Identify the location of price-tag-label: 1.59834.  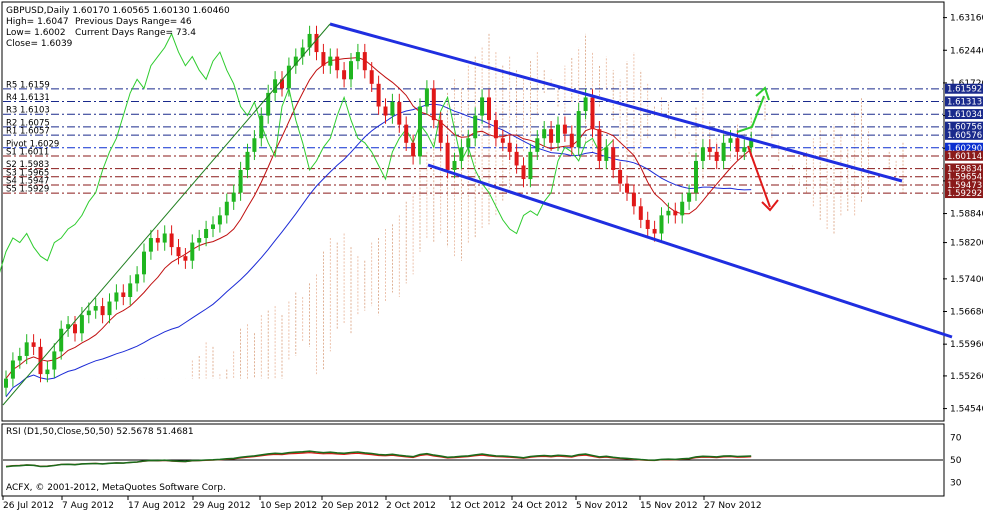
(964, 169).